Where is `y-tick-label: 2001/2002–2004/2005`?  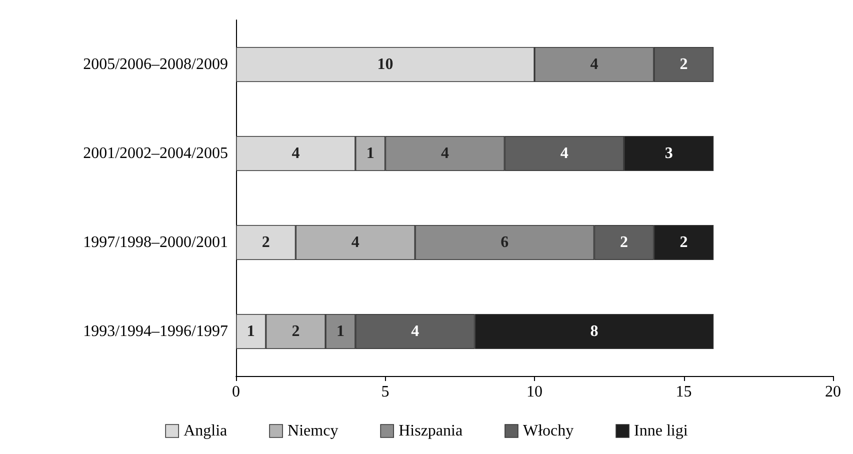 y-tick-label: 2001/2002–2004/2005 is located at coordinates (155, 153).